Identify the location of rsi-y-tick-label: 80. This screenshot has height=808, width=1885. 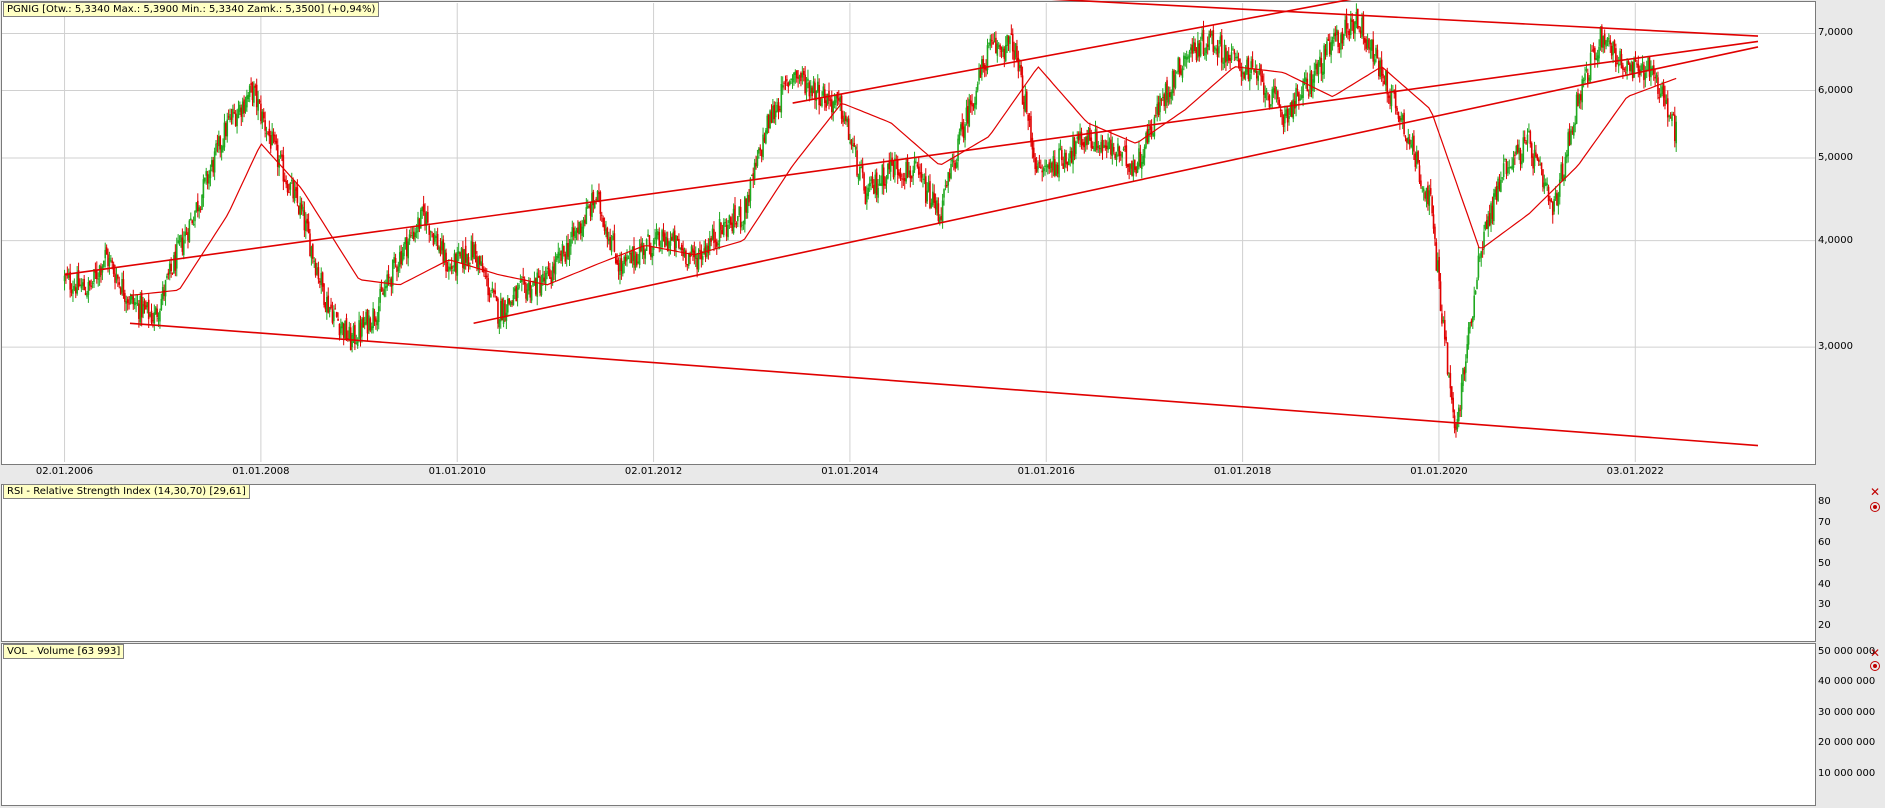
(1824, 502).